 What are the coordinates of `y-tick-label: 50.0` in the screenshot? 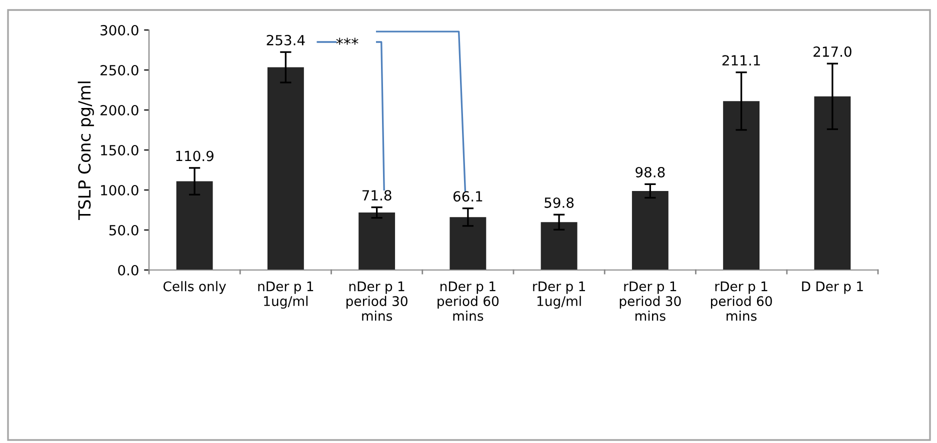 It's located at (123, 230).